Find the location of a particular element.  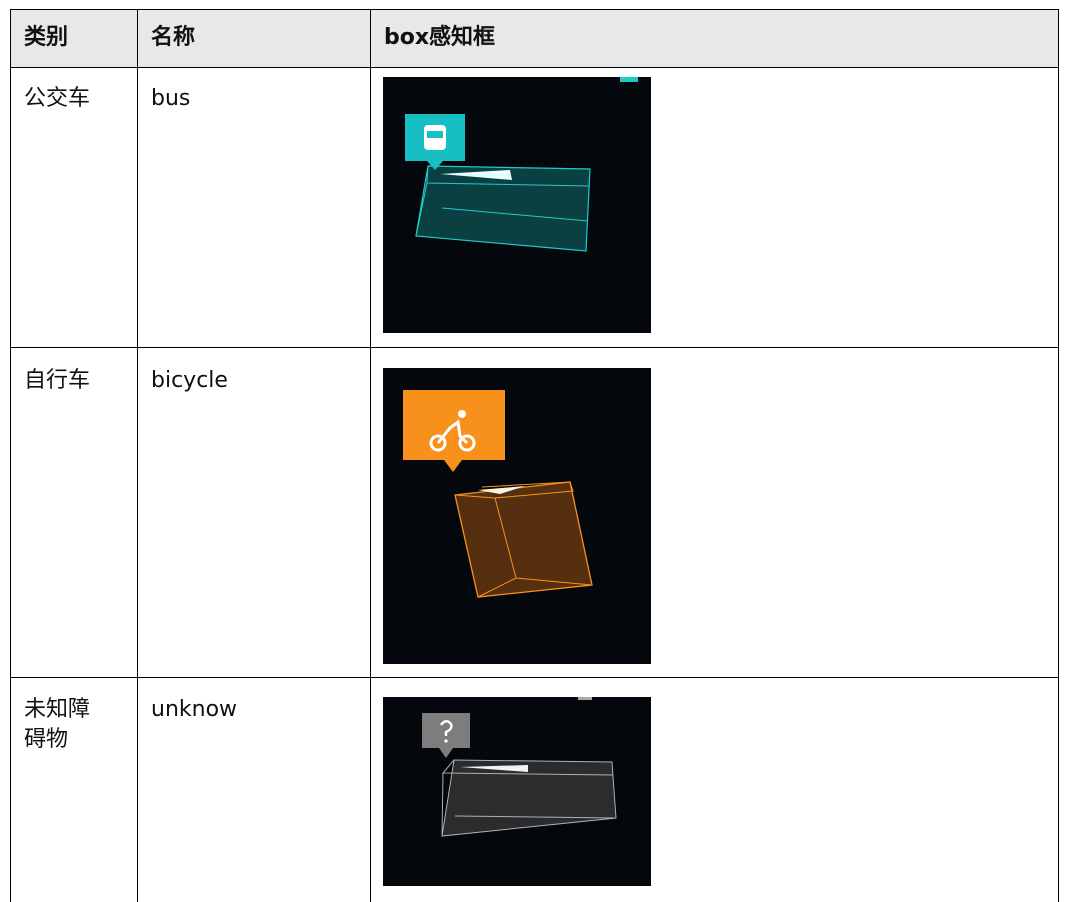

bicycle-box is located at coordinates (523, 539).